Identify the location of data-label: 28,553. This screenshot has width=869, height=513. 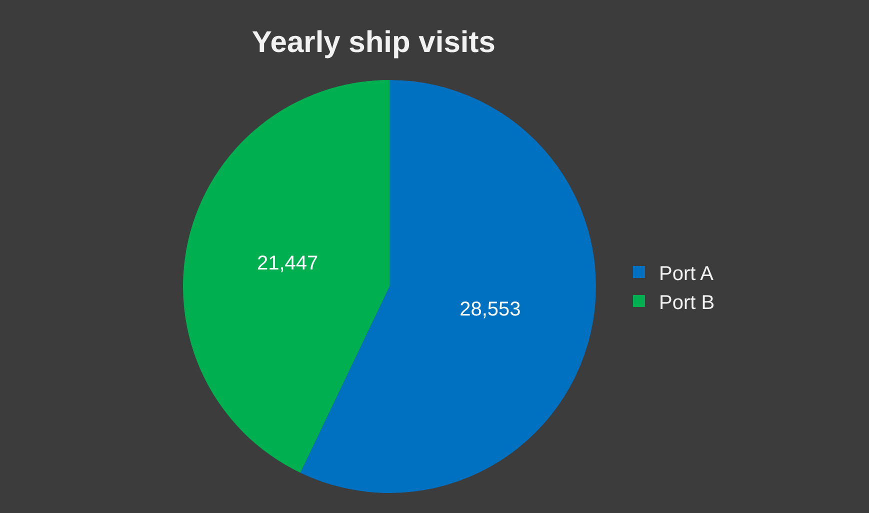
(490, 309).